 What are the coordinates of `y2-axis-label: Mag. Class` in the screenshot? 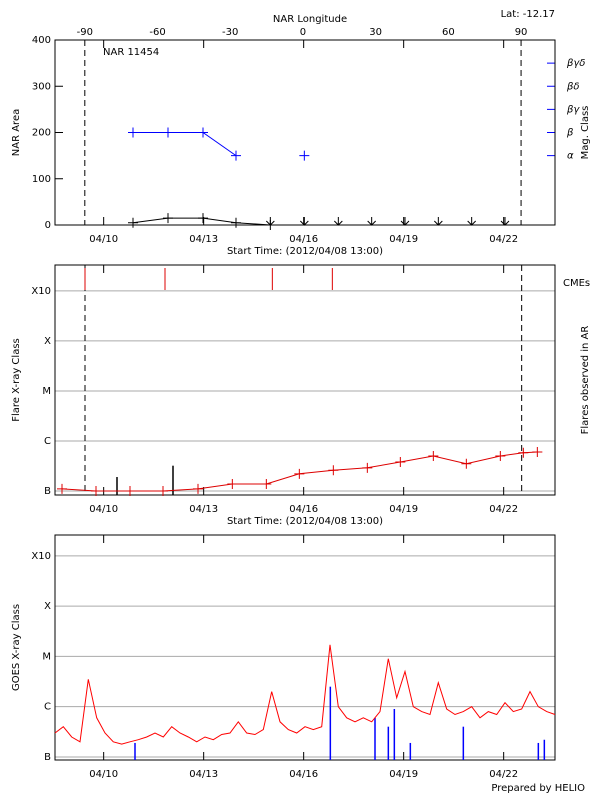 It's located at (585, 133).